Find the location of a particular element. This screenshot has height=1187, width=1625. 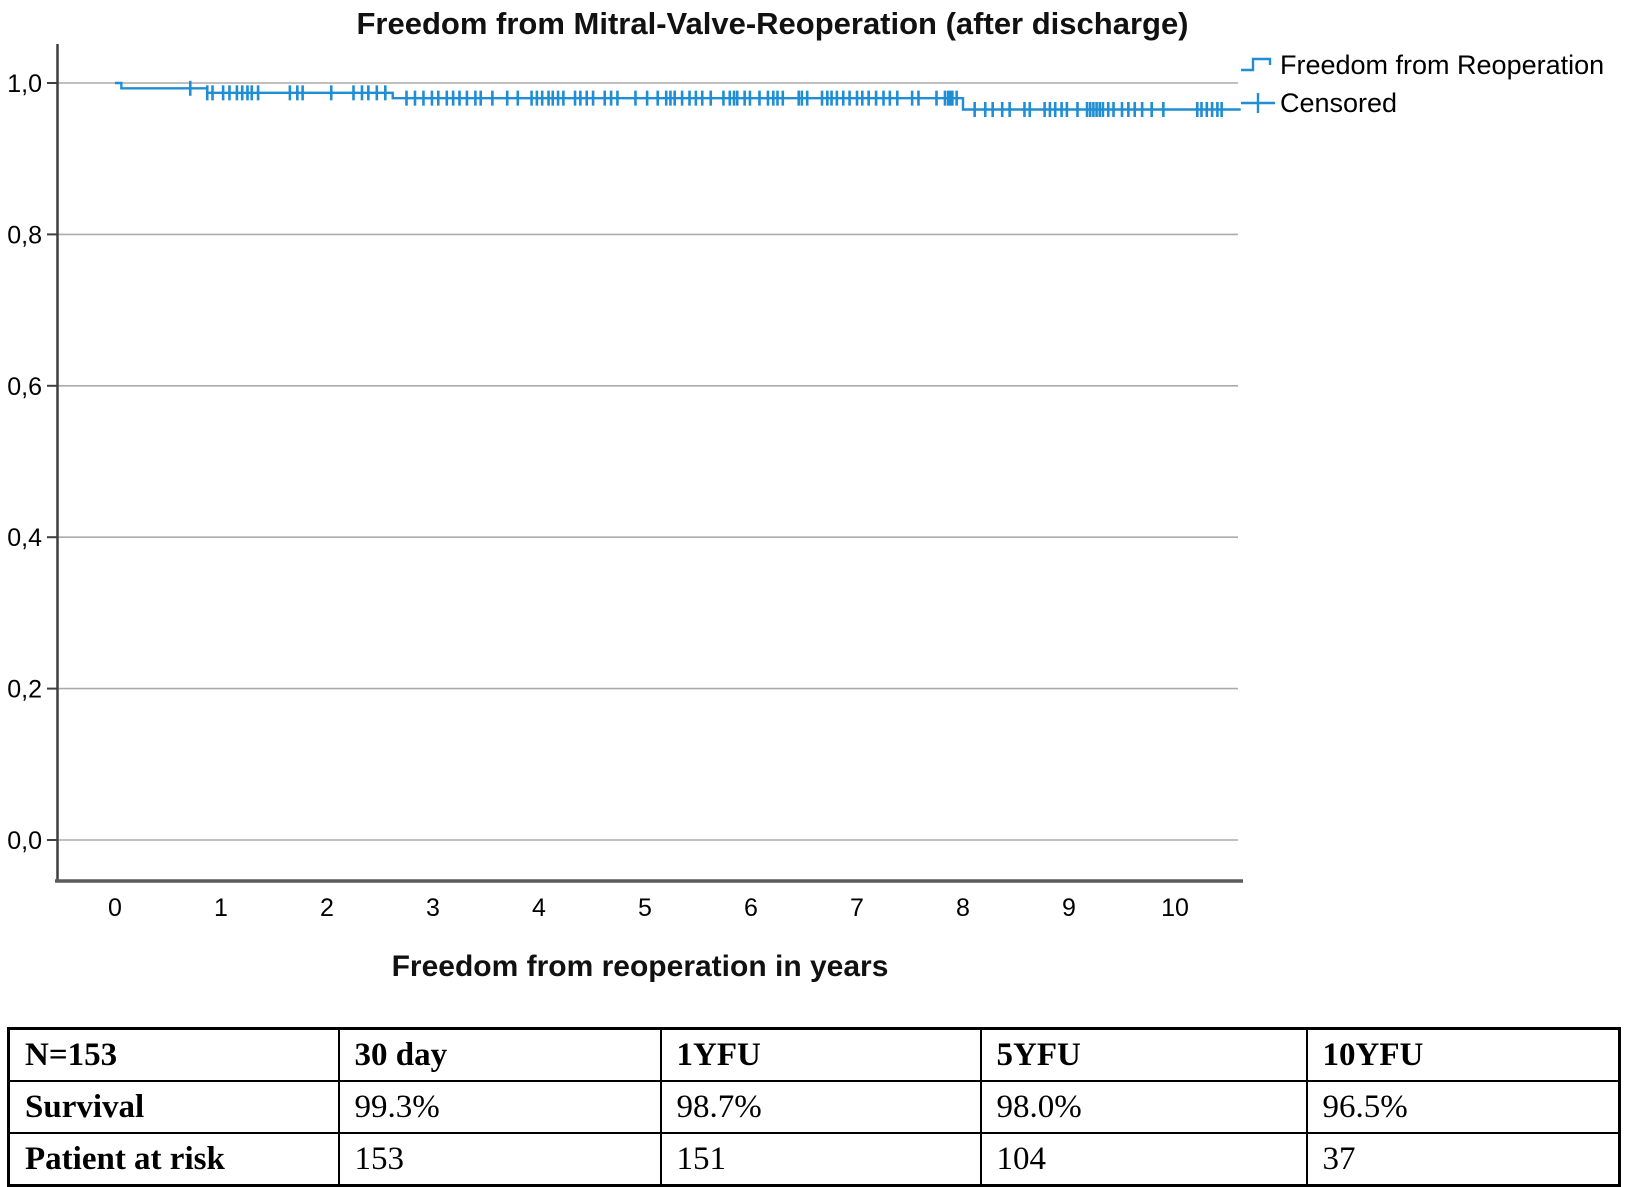

x-tick-label: 2 is located at coordinates (327, 908).